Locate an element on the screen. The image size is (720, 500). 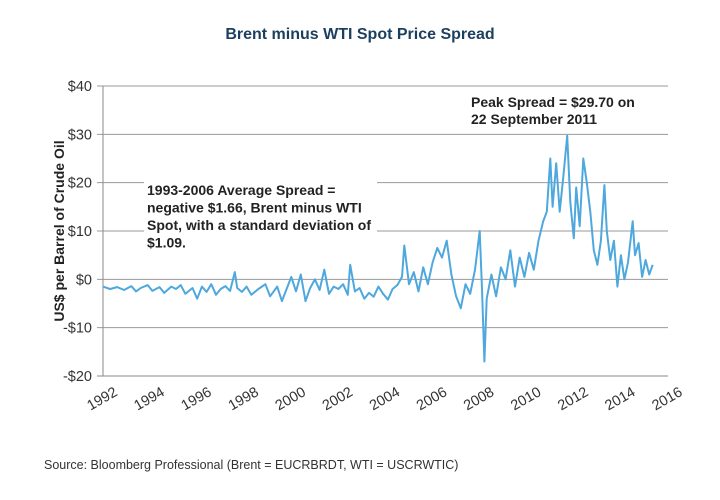
x-tick-label: 1992 is located at coordinates (102, 399).